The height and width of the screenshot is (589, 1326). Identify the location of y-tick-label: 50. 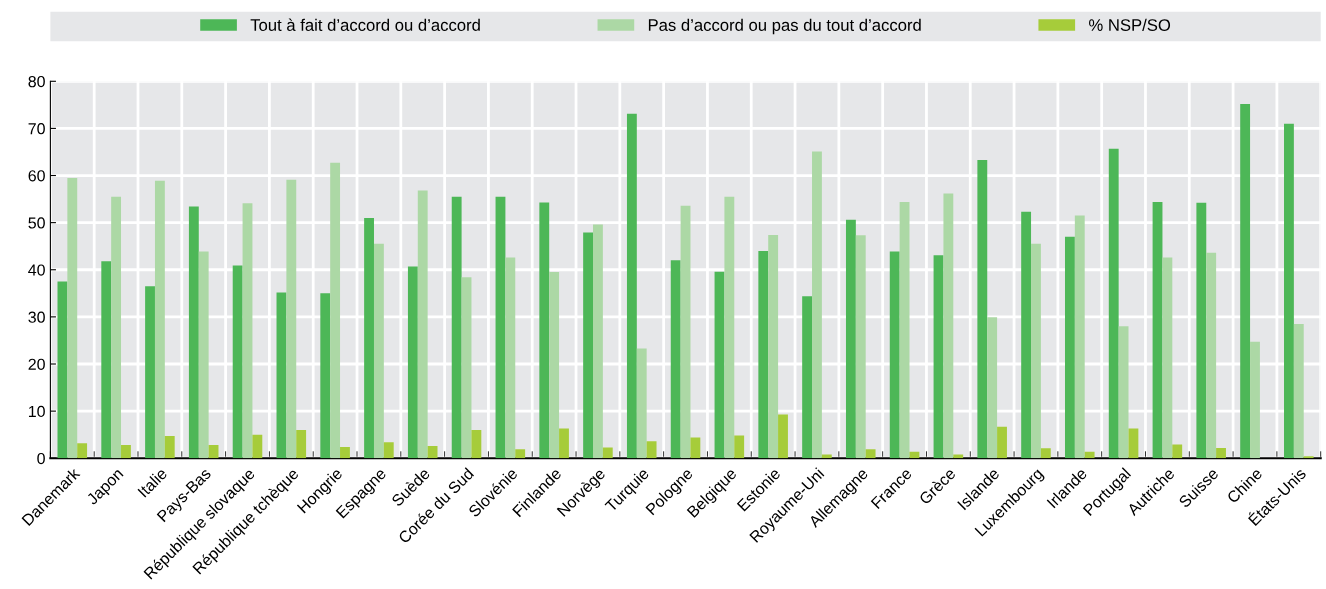
(36, 223).